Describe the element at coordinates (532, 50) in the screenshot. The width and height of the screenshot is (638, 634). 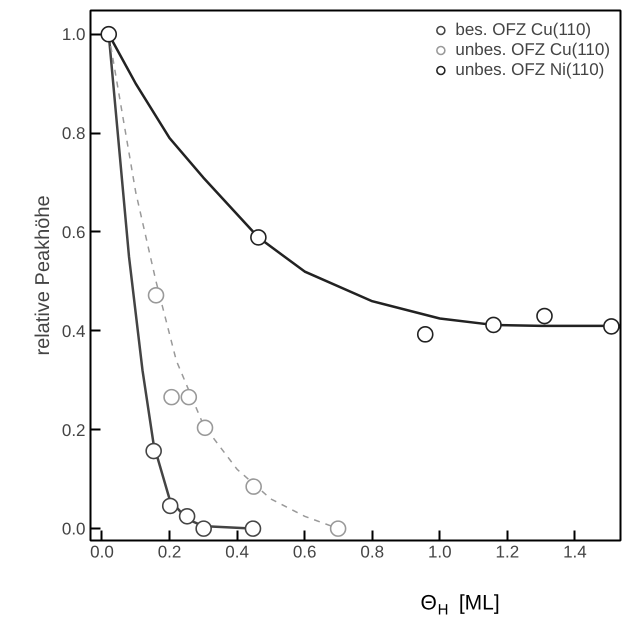
I see `legend-label: unbes. OFZ Cu(110)` at that location.